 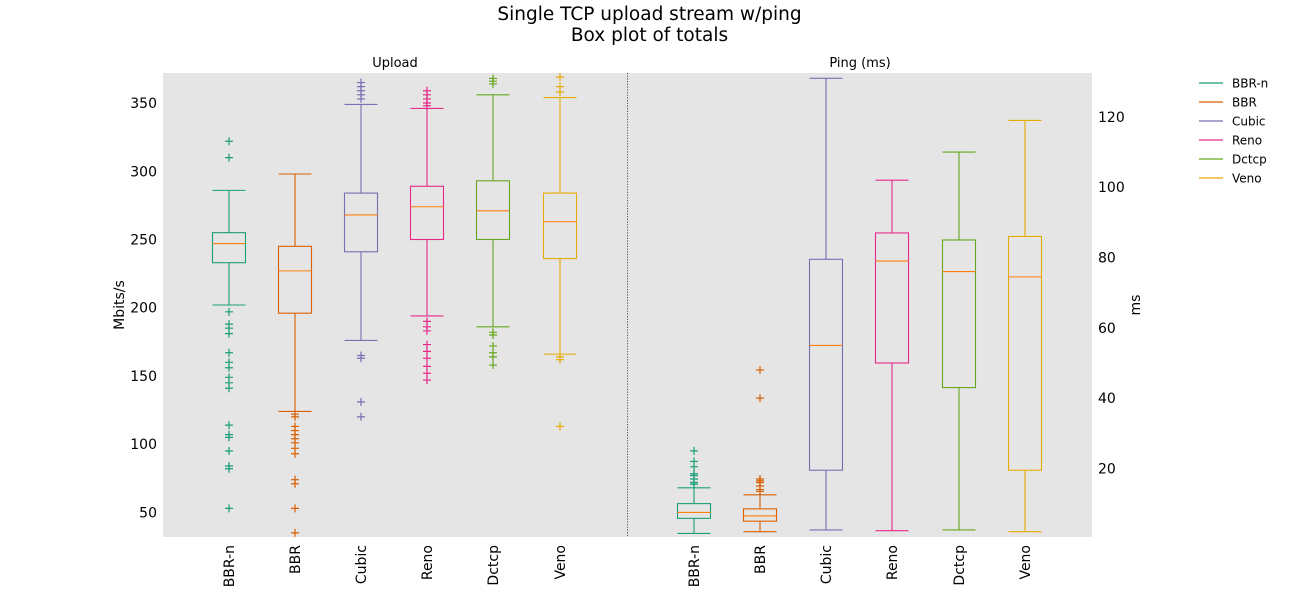 I want to click on y-axis-label: Mbits/s, so click(x=120, y=305).